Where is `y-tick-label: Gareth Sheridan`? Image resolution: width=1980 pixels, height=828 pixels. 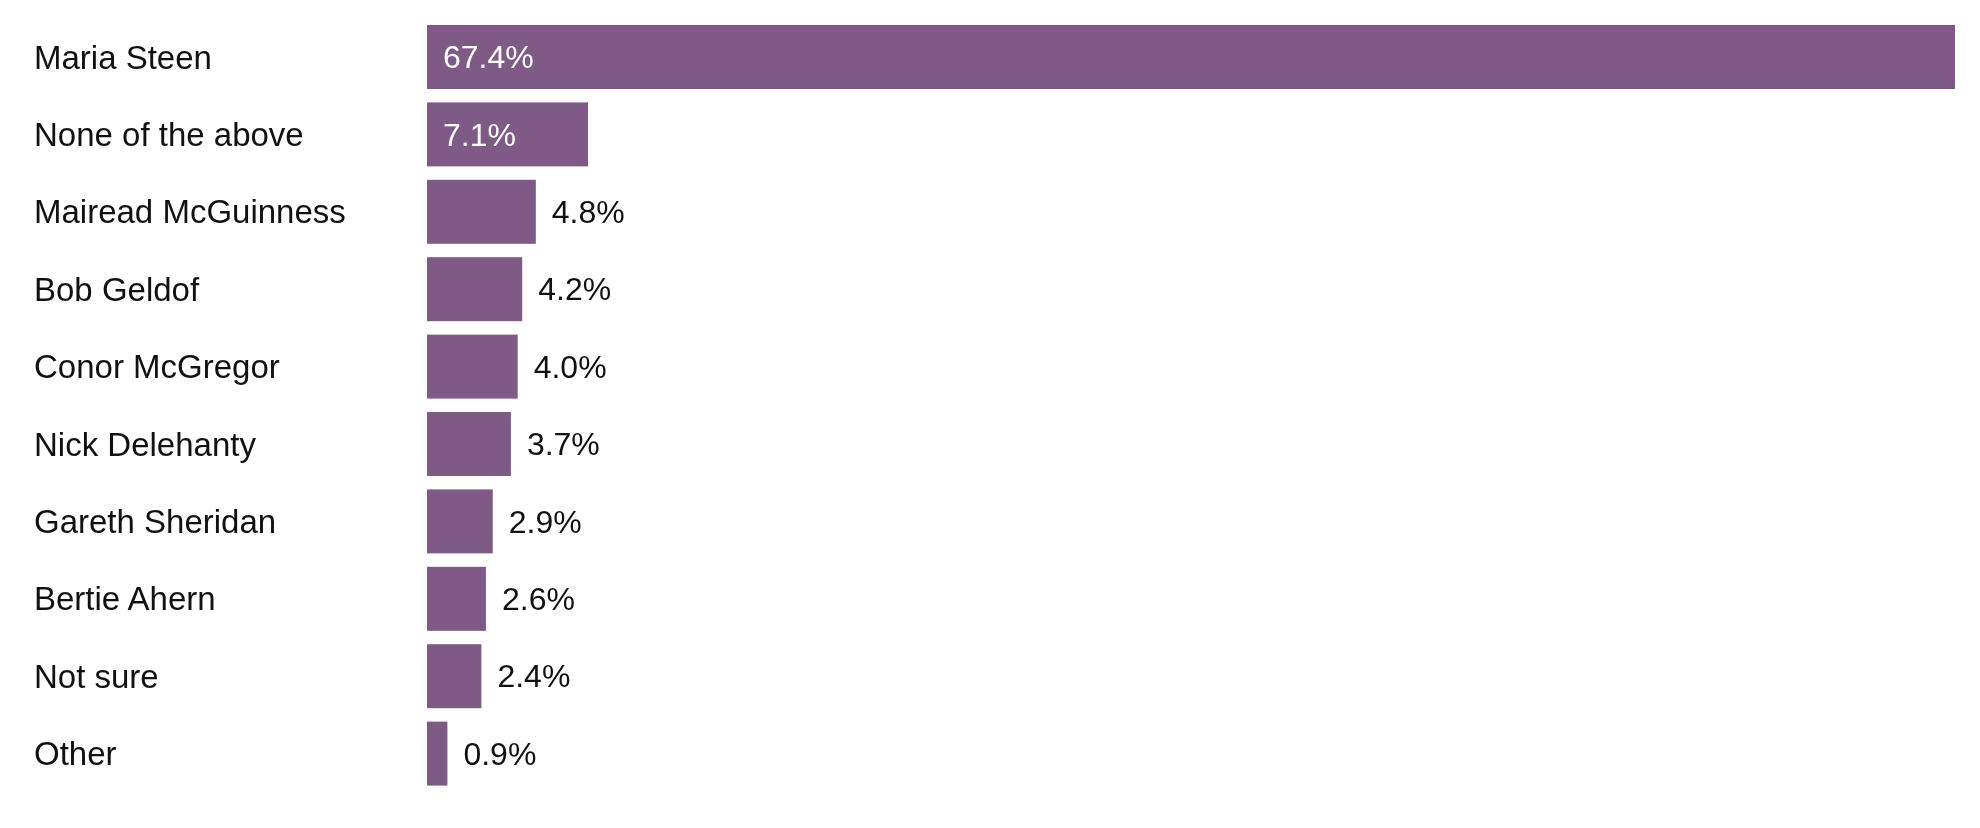
y-tick-label: Gareth Sheridan is located at coordinates (155, 521).